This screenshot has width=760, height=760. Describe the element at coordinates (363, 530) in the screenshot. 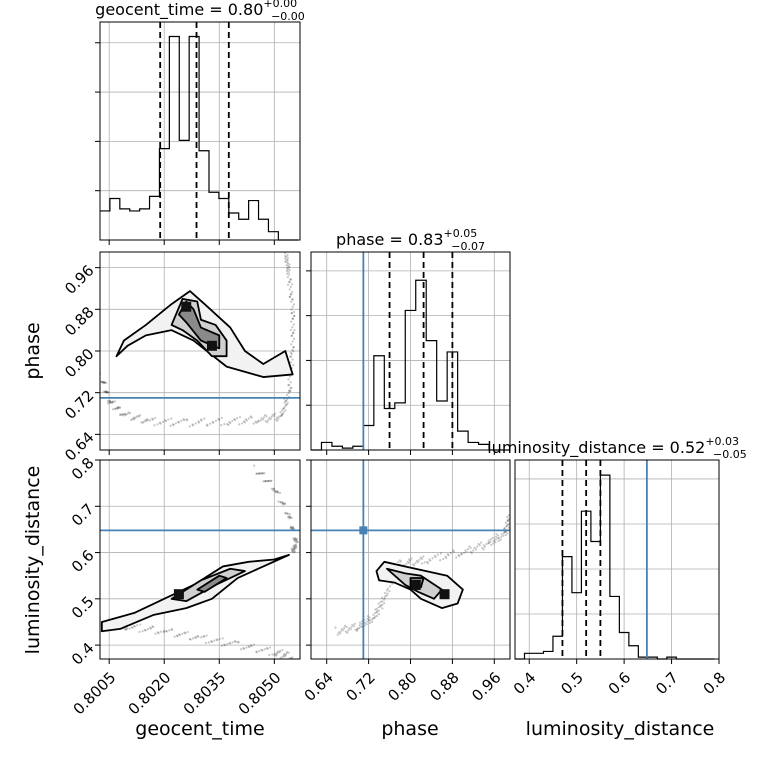

I see `panel-phase-vs-luminosity_distance-truth-marker` at that location.